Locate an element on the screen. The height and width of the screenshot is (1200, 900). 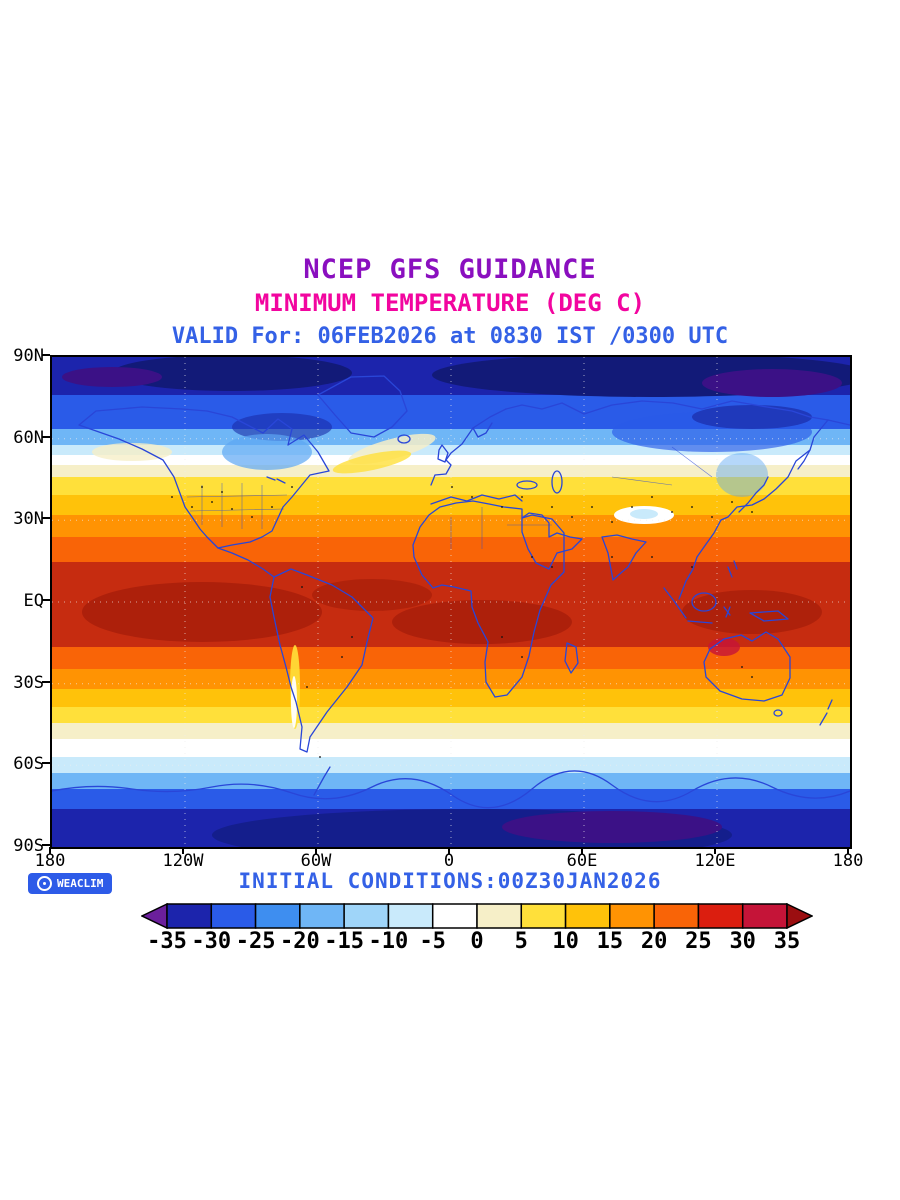
y-axis: 90N 60N 30N EQ 30S 60S 90S is located at coordinates (24, 601).